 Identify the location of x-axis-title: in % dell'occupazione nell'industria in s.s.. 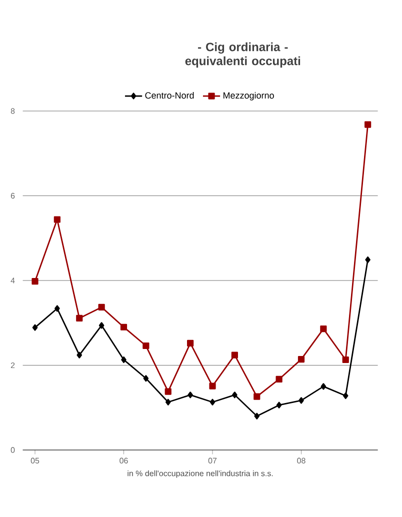
(200, 474).